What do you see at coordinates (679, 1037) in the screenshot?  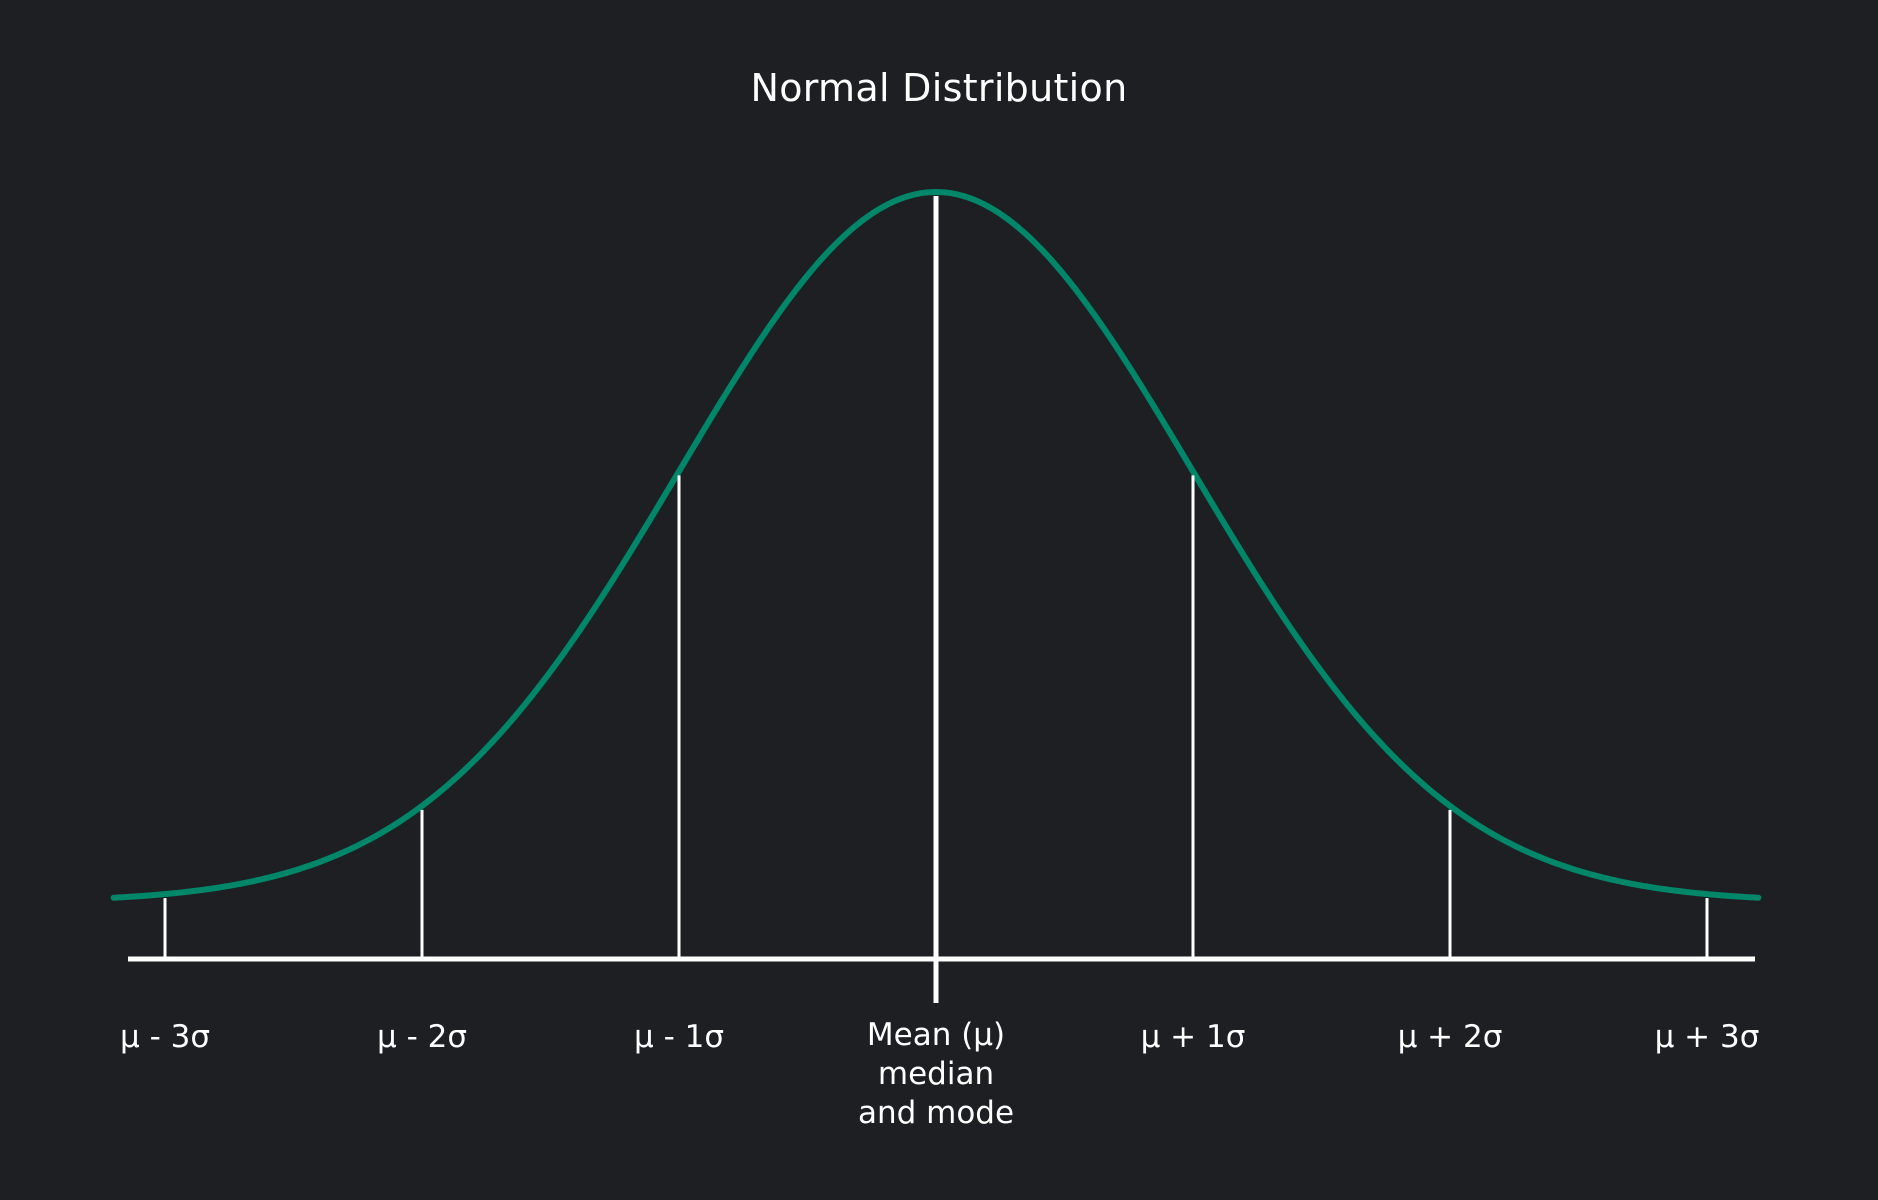 I see `tick-label-minus-1: μ - 1σ` at bounding box center [679, 1037].